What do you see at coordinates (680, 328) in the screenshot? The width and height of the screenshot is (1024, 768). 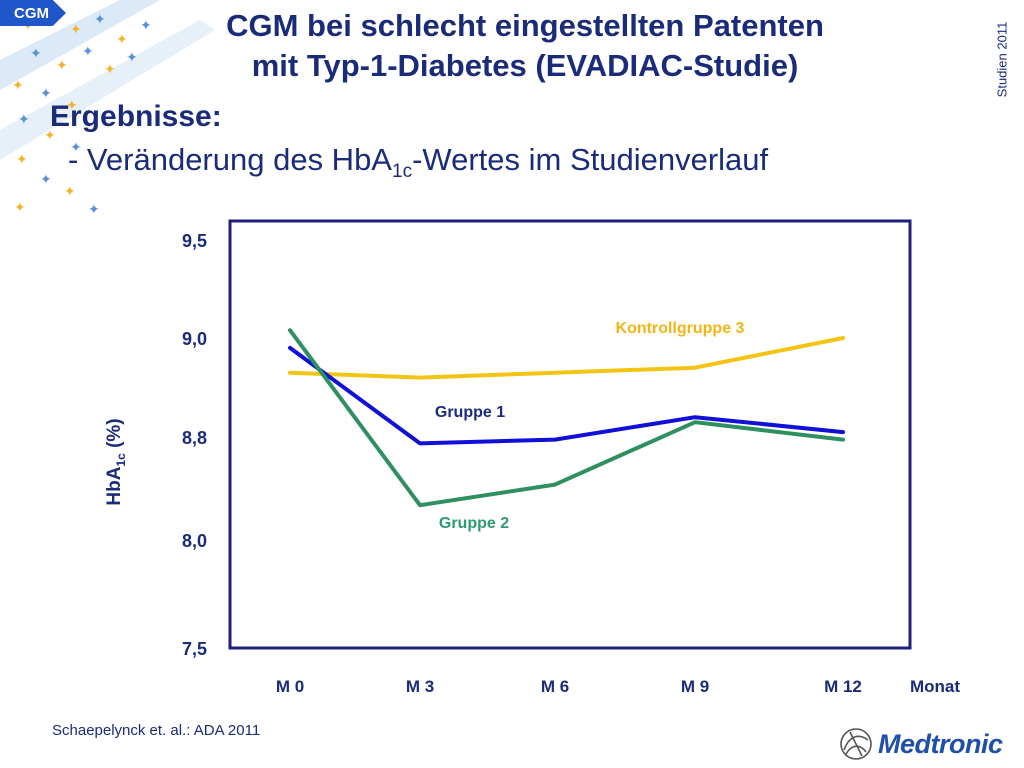 I see `series-label-kontrollgruppe-3: Kontrollgruppe 3` at bounding box center [680, 328].